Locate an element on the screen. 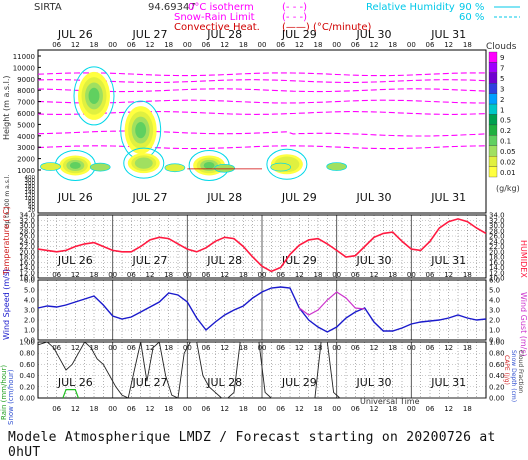 Image resolution: width=528 pixels, height=460 pixels. cloud-legend-label: 0.02 is located at coordinates (508, 162).